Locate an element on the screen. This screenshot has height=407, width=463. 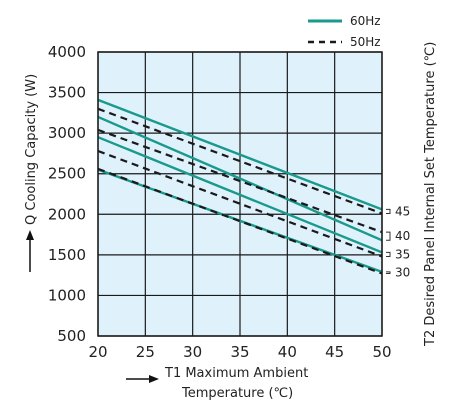
t2-label: 45 is located at coordinates (402, 211).